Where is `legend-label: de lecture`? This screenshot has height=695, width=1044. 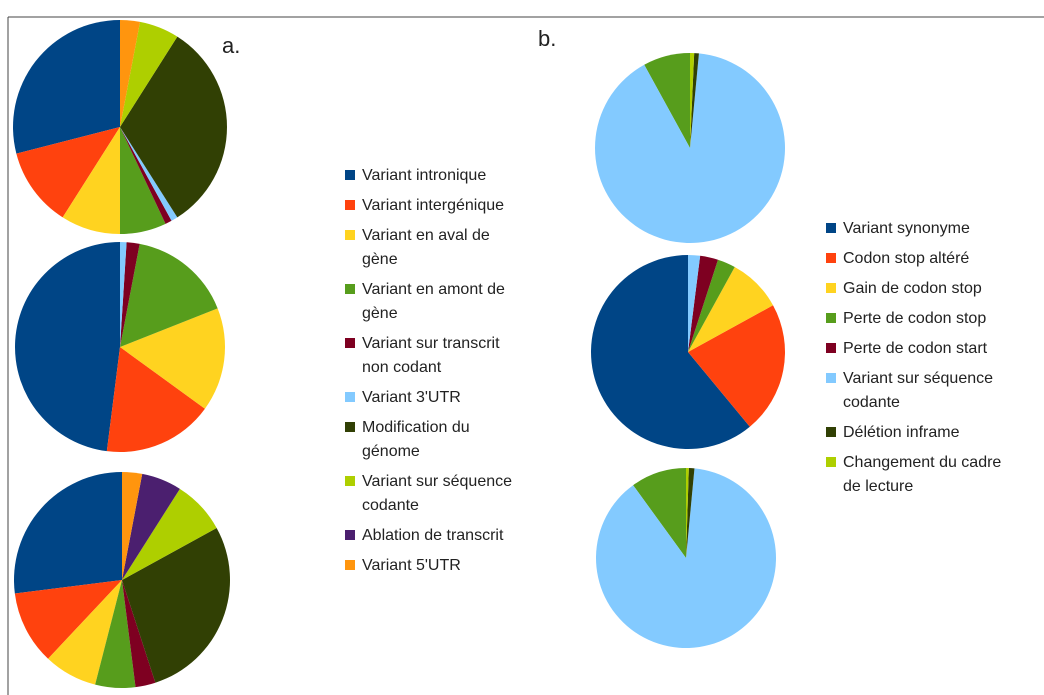 legend-label: de lecture is located at coordinates (878, 486).